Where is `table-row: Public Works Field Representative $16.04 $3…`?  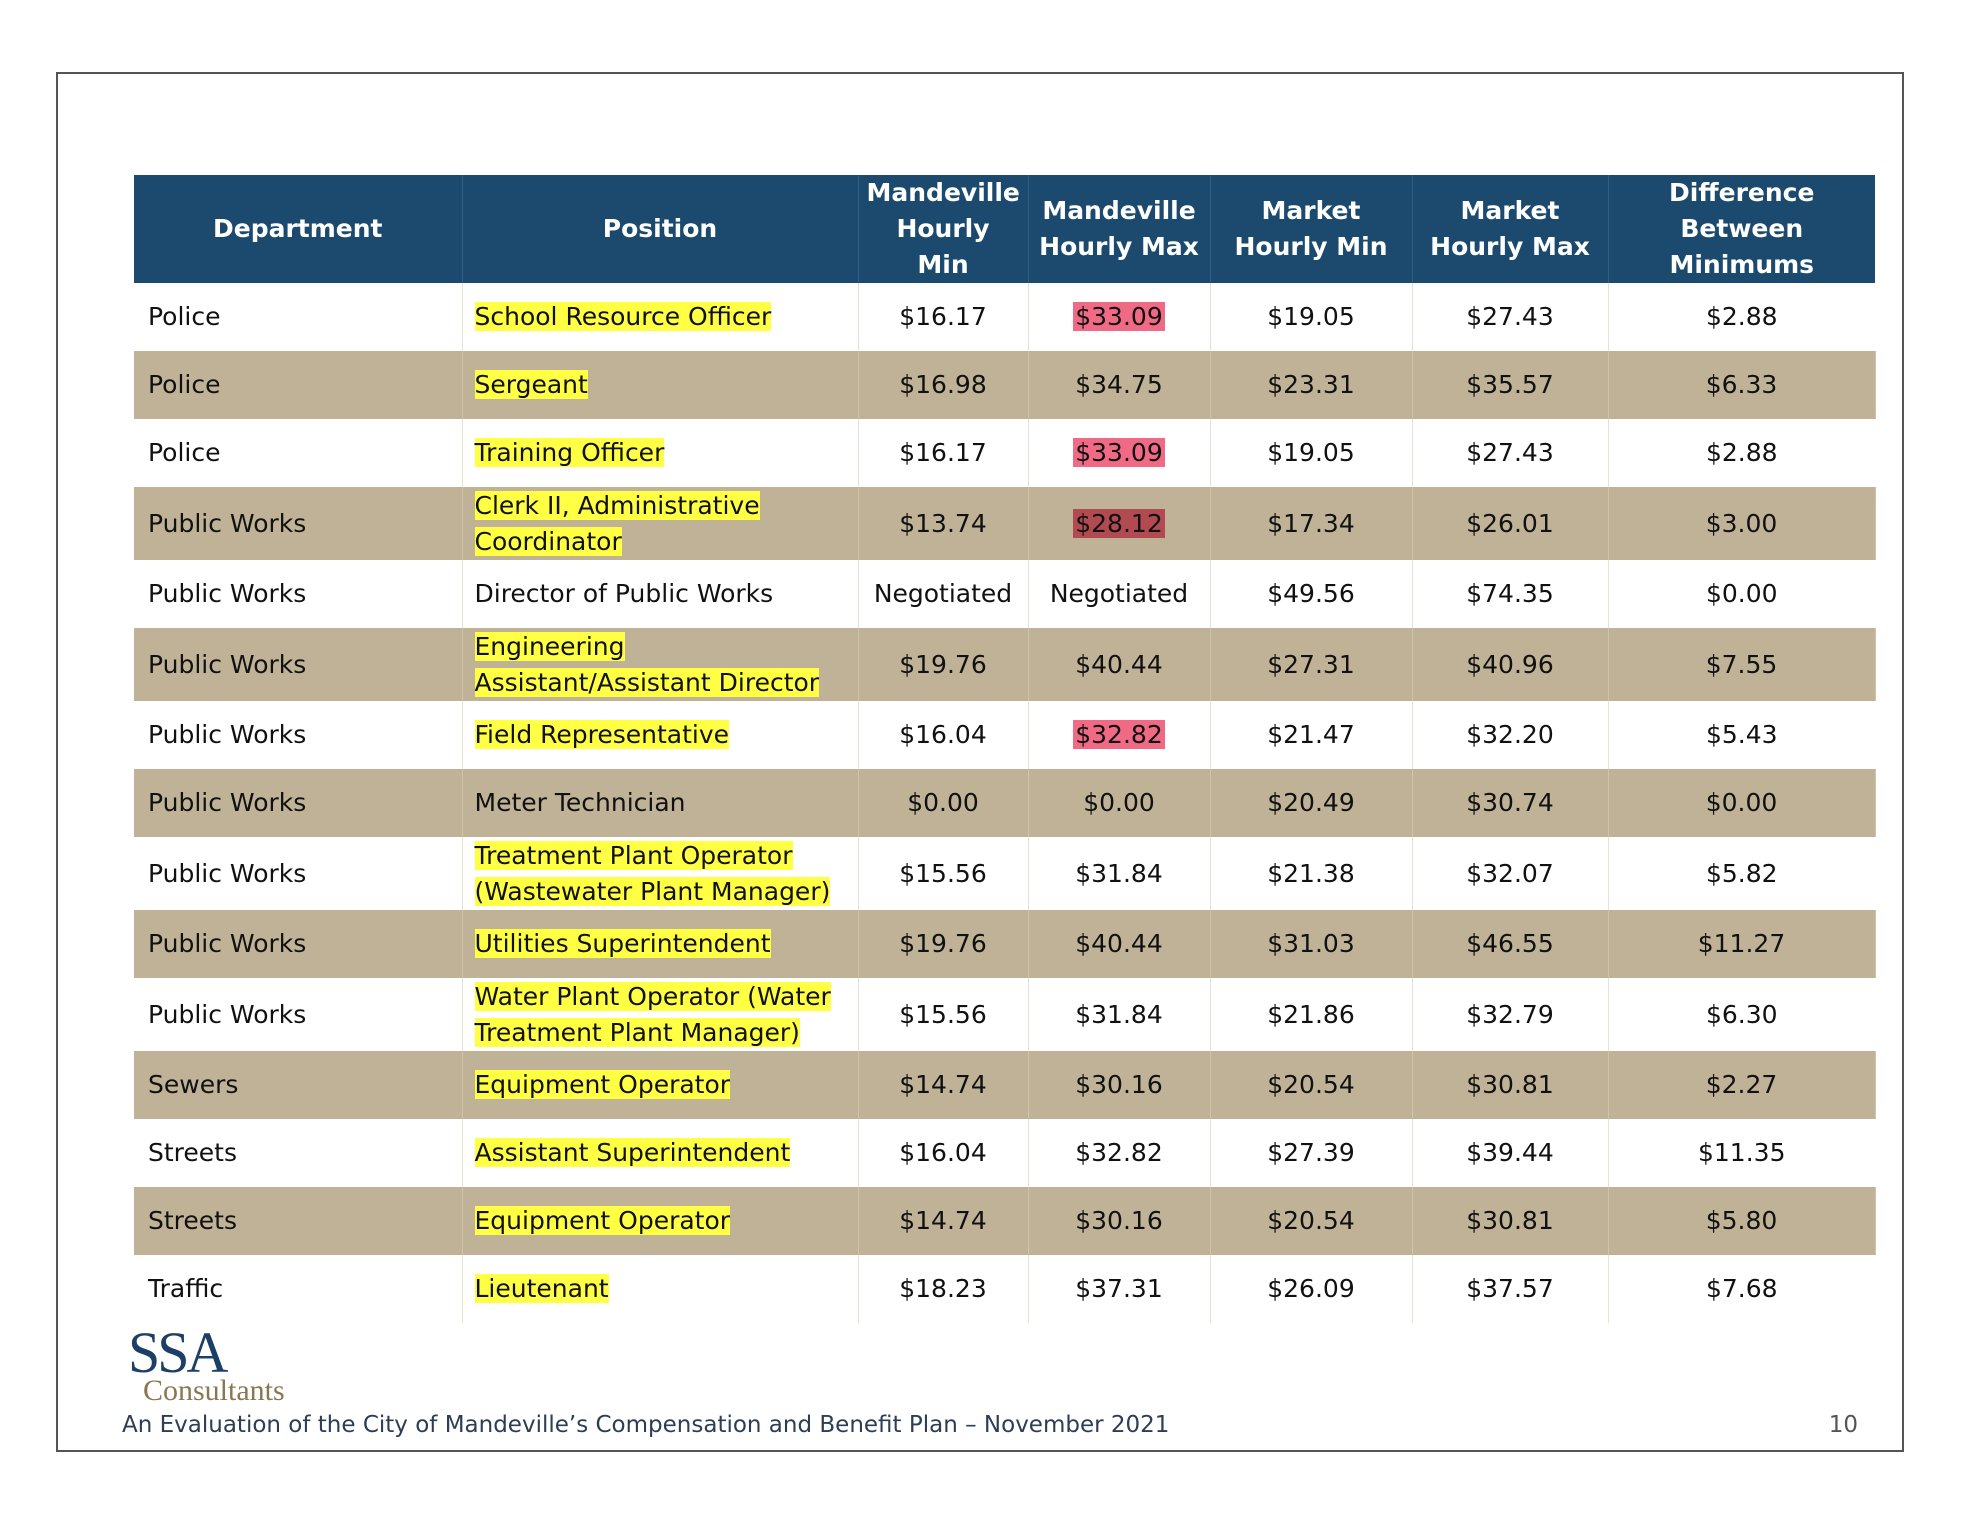
table-row: Public Works Field Representative $16.04 $3… is located at coordinates (1004, 735).